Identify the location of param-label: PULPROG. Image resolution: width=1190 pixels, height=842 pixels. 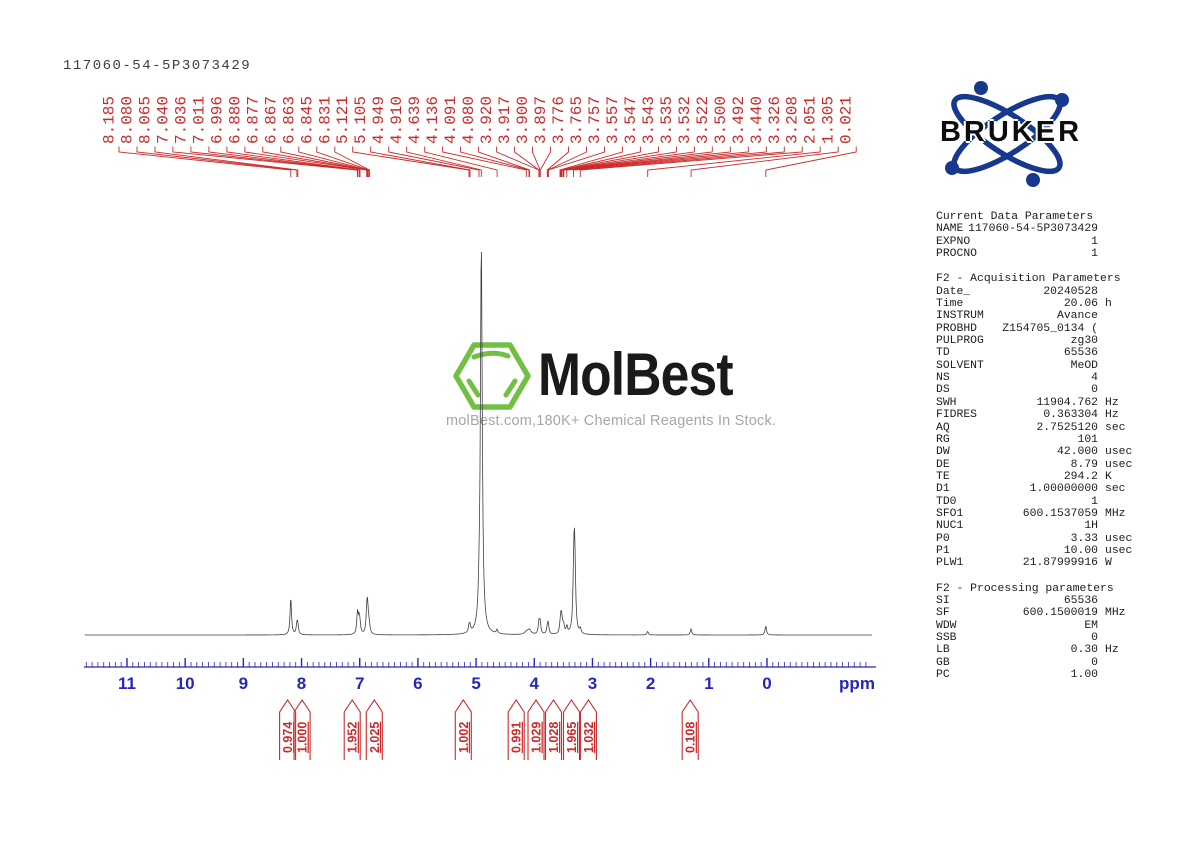
(960, 341).